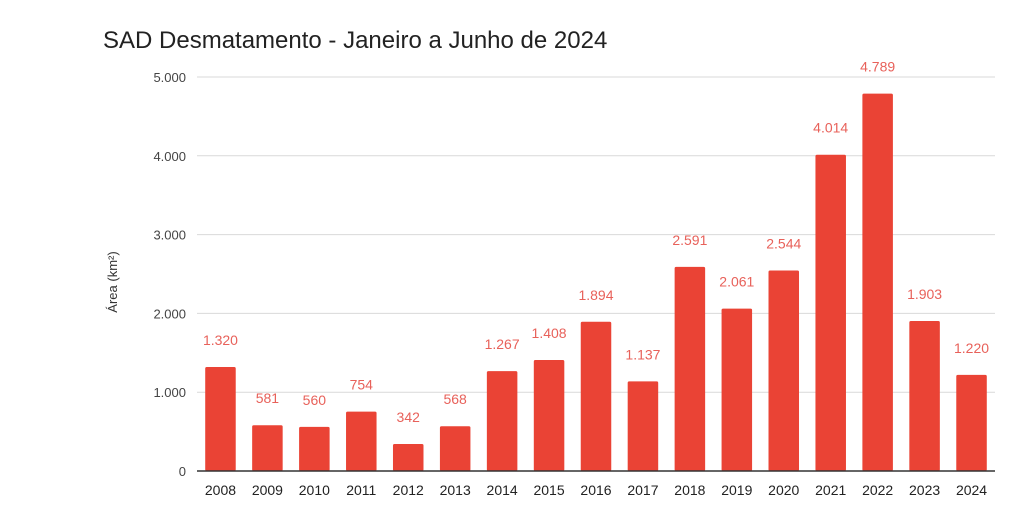  Describe the element at coordinates (737, 389) in the screenshot. I see `bar-2019` at that location.